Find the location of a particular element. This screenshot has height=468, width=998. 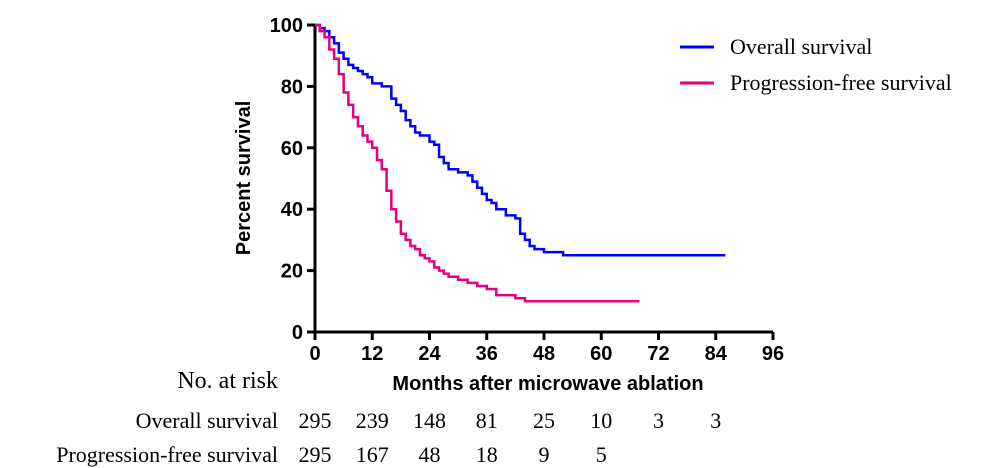

y-ticks: 0 20 40 60 80 100 is located at coordinates (292, 179).